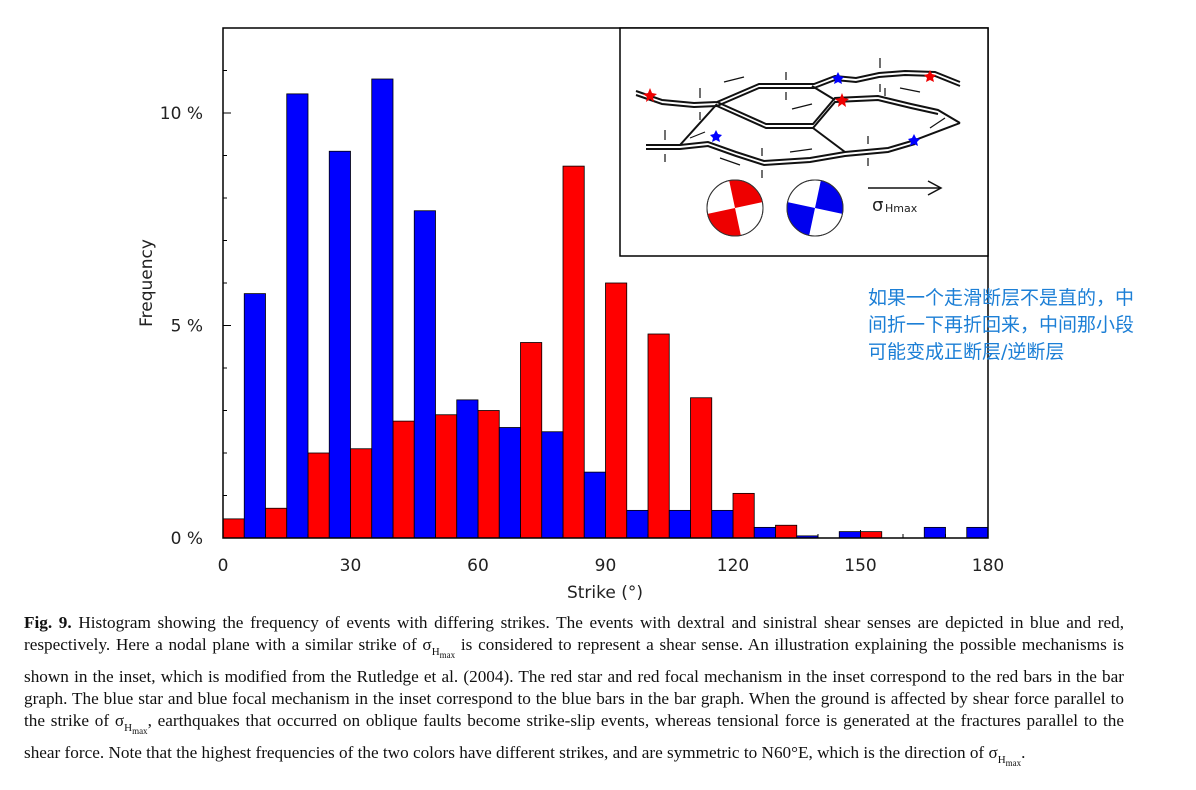 This screenshot has height=790, width=1196. I want to click on caption-part-4: ., so click(1023, 753).